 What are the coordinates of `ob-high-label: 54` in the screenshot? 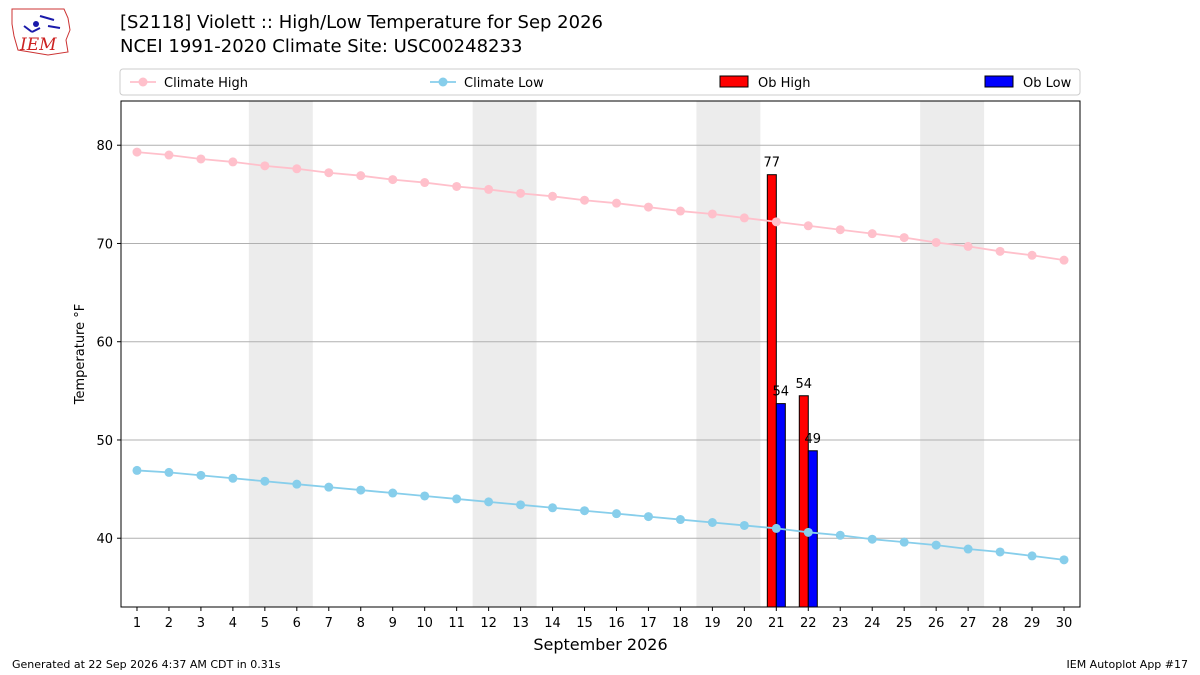 It's located at (804, 384).